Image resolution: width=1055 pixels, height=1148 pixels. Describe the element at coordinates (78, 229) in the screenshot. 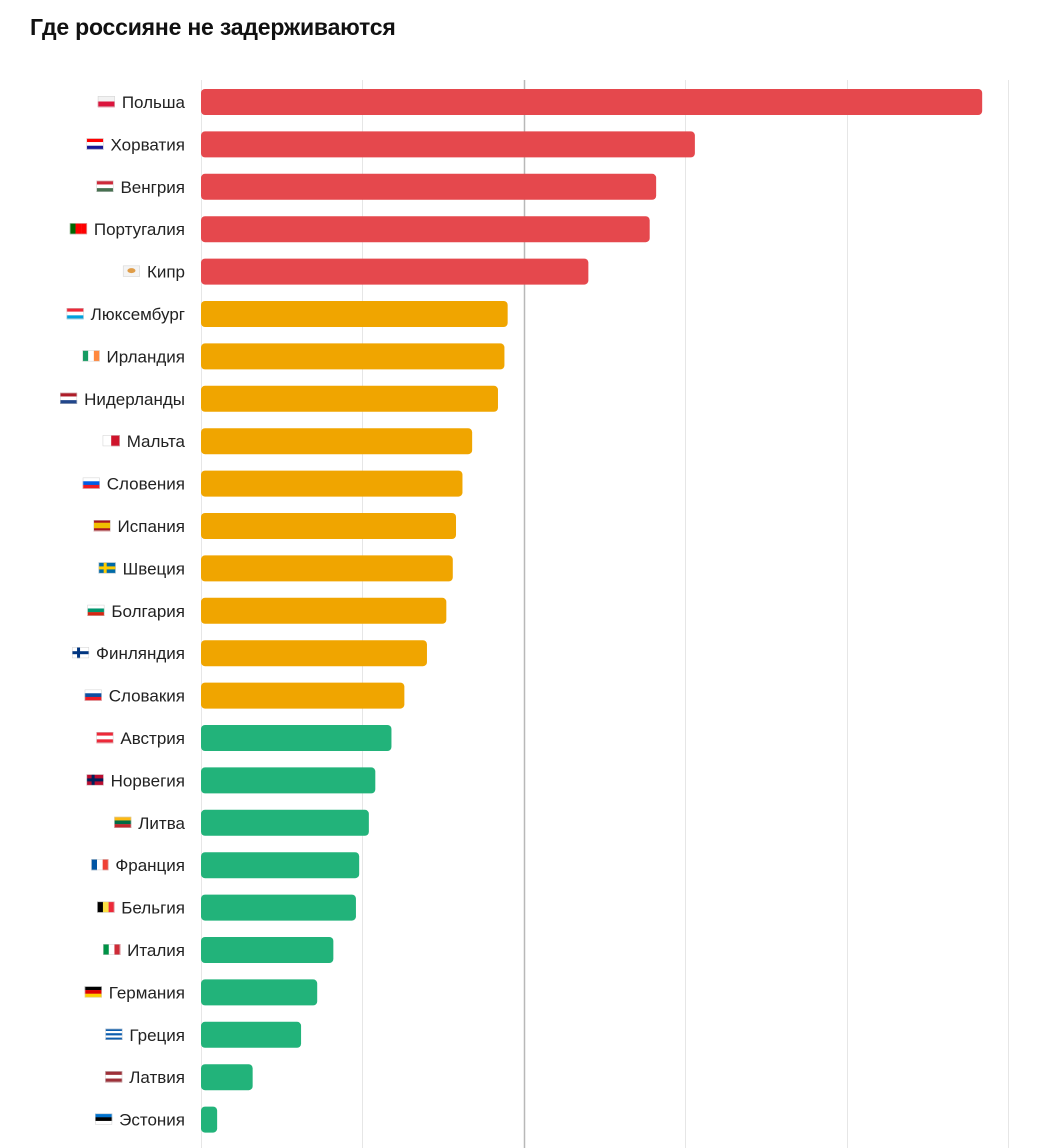

I see `flag-pt-icon` at that location.